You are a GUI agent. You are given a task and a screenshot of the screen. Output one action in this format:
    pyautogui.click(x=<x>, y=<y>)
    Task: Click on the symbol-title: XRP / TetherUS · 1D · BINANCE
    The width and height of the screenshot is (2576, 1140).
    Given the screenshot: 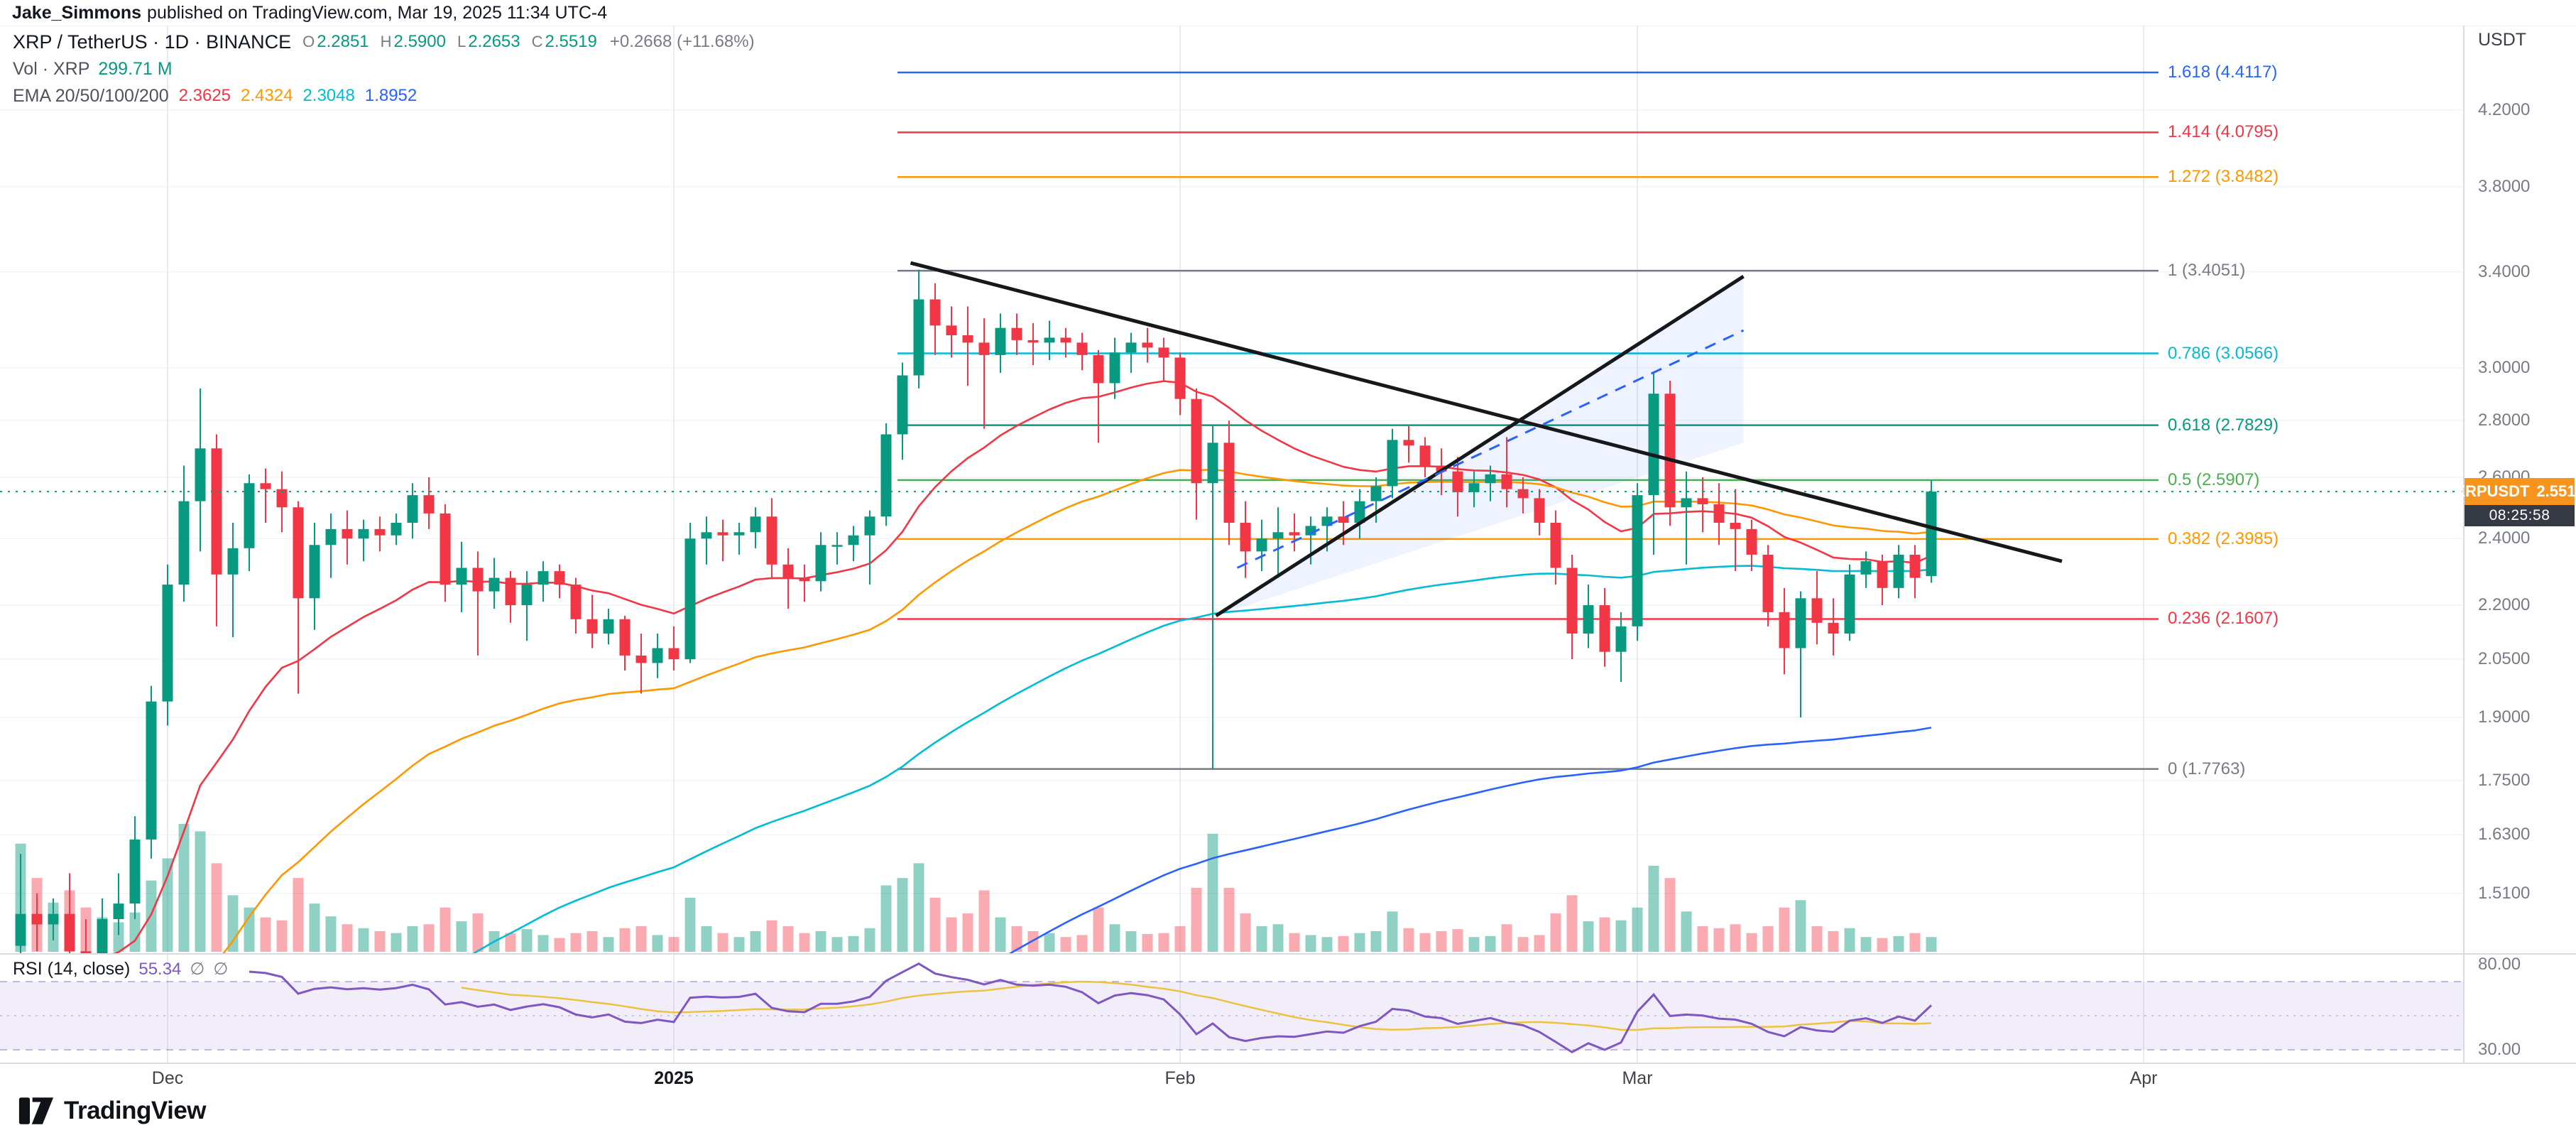 What is the action you would take?
    pyautogui.click(x=152, y=42)
    